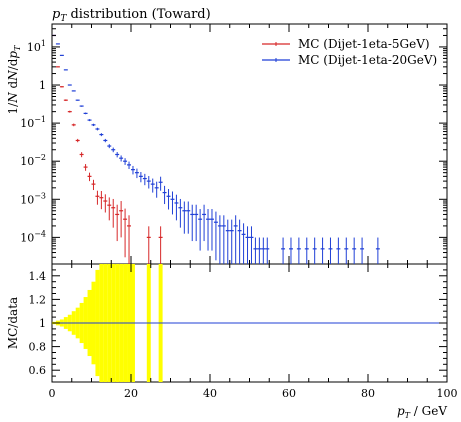  I want to click on legend-label: MC (Dijet-1eta-5GeV), so click(364, 44).